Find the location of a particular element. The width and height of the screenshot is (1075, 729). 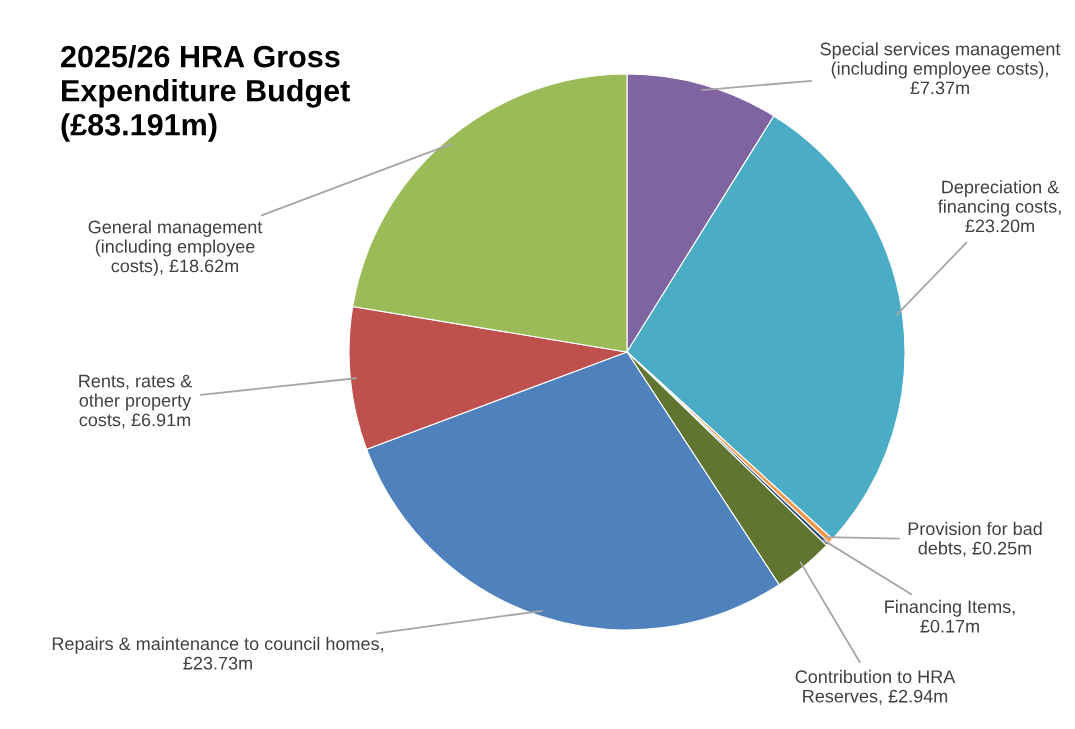

slice-label: Depreciation & financing costs, £23.20m is located at coordinates (999, 206).